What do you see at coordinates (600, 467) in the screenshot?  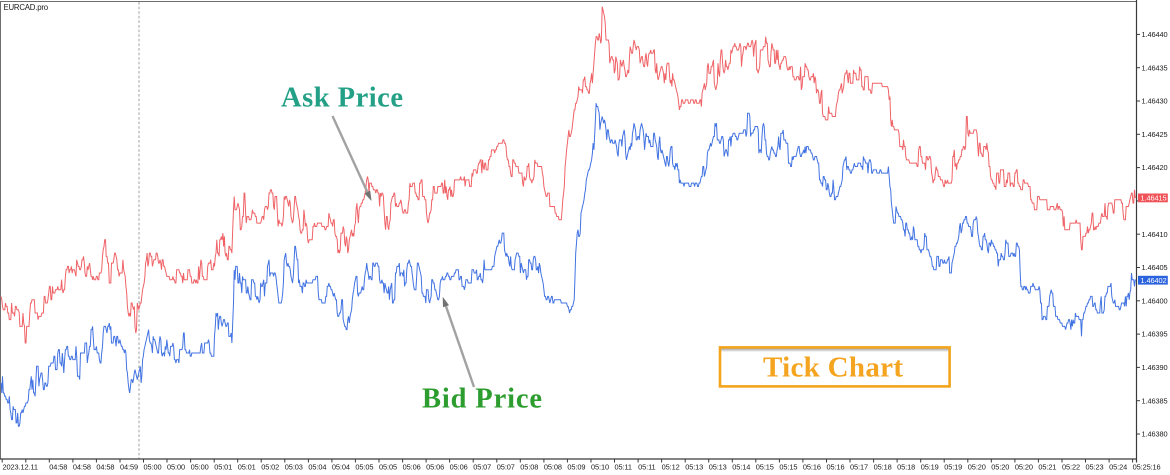 I see `svg-text: 05:10` at bounding box center [600, 467].